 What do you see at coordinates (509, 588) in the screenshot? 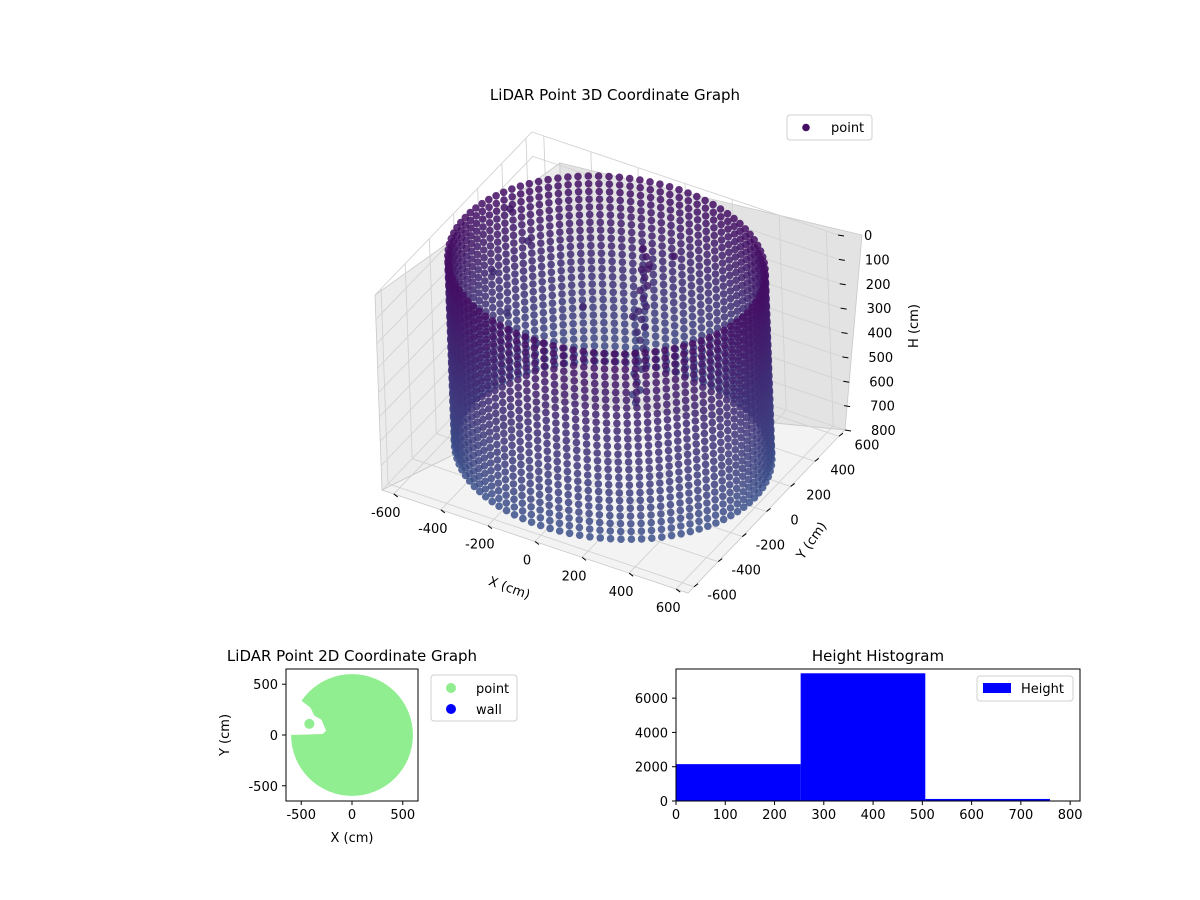
I see `x-axis-label-3d: X (cm)` at bounding box center [509, 588].